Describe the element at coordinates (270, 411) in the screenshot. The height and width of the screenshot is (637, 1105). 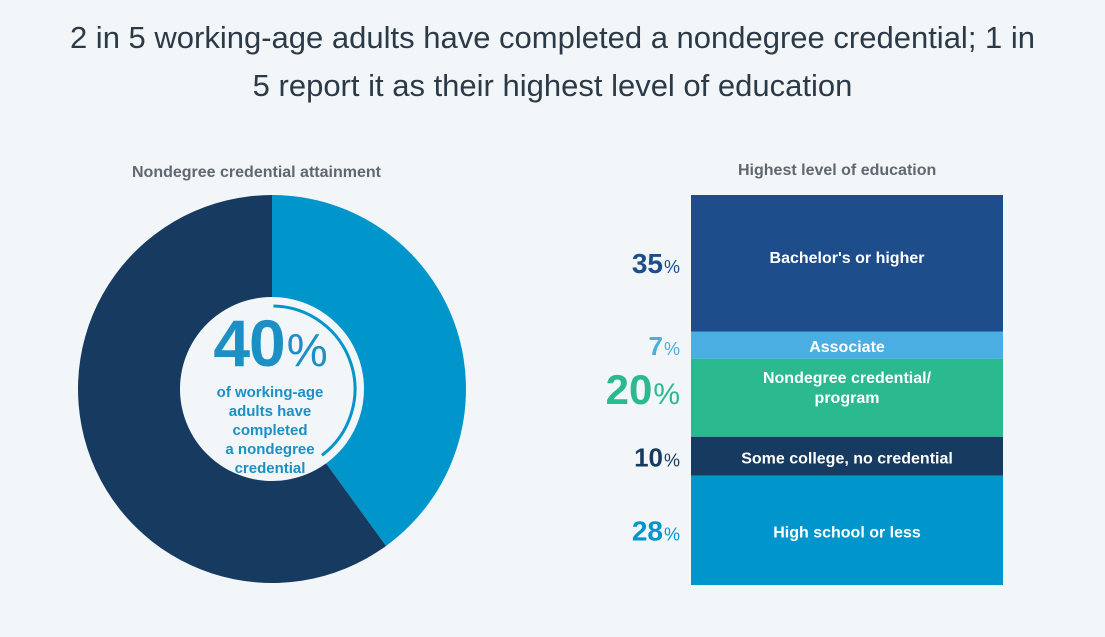
I see `caption-line: adults have` at that location.